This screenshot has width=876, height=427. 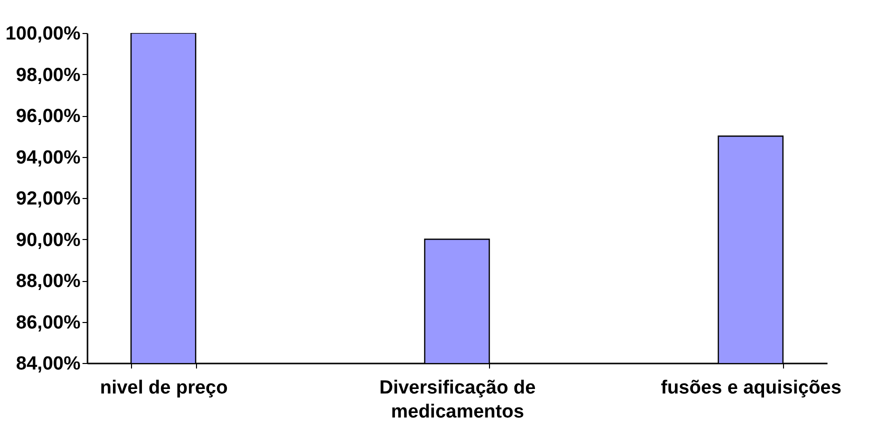 I want to click on x-tick-label: Diversificação de medicamentos, so click(x=457, y=400).